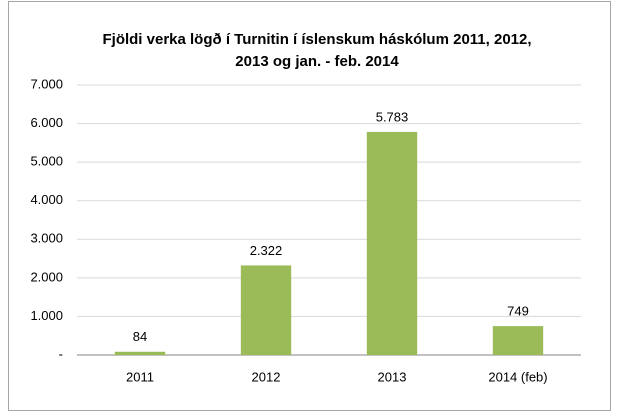  What do you see at coordinates (46, 122) in the screenshot?
I see `y-tick-label: 6.000` at bounding box center [46, 122].